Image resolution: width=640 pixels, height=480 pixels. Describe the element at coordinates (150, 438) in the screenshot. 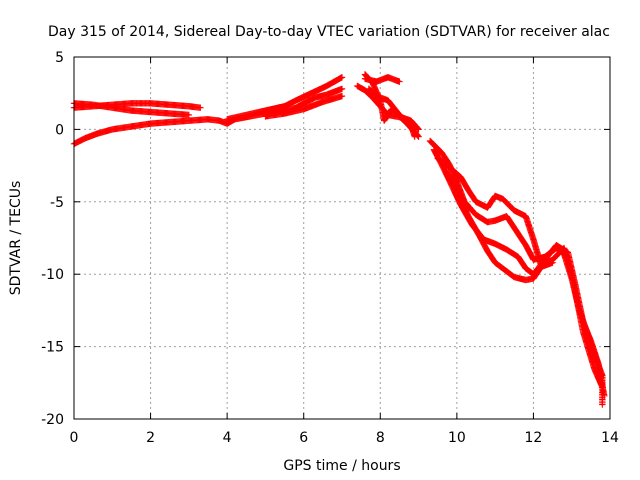

I see `x-tick-label: 2` at that location.